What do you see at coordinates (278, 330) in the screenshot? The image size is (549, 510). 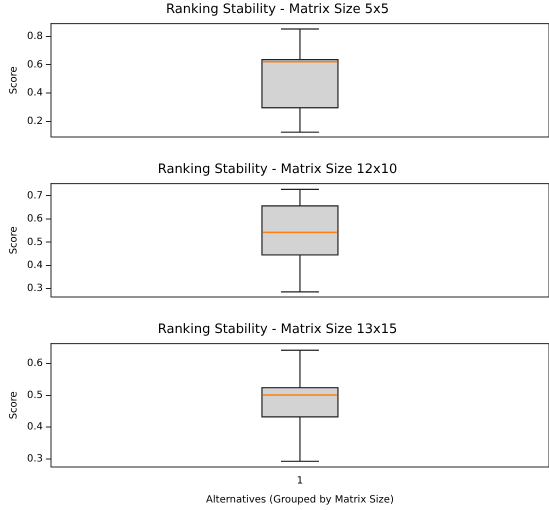 I see `chart-title: Ranking Stability - Matrix Size 13x15` at bounding box center [278, 330].